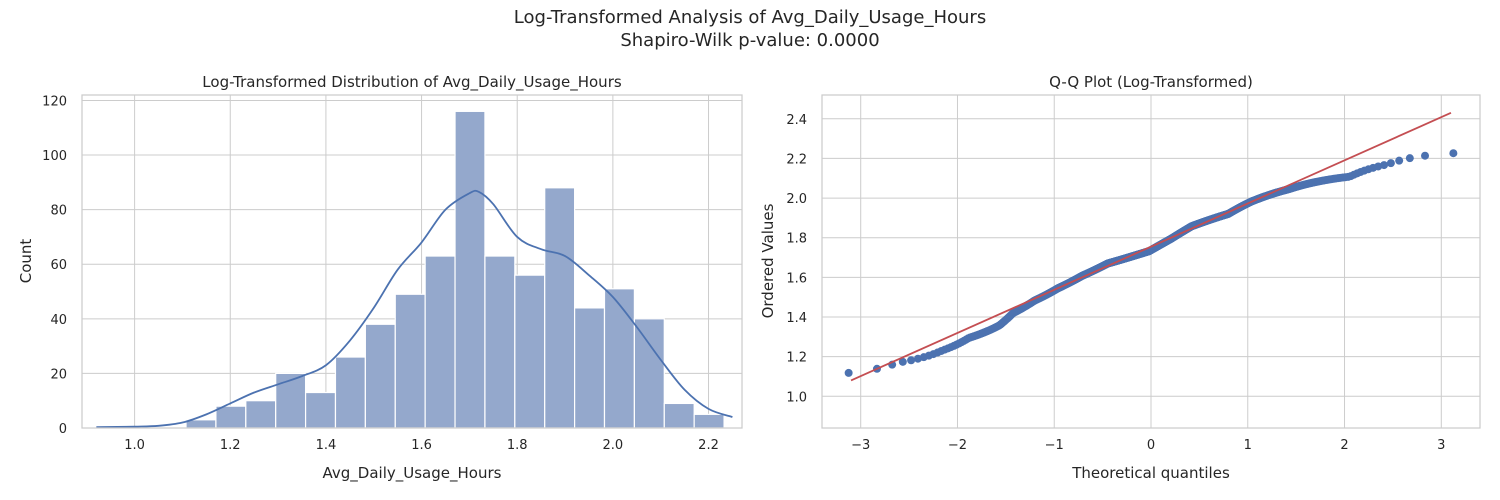  Describe the element at coordinates (58, 374) in the screenshot. I see `histogram-y-tick-label: 20` at that location.